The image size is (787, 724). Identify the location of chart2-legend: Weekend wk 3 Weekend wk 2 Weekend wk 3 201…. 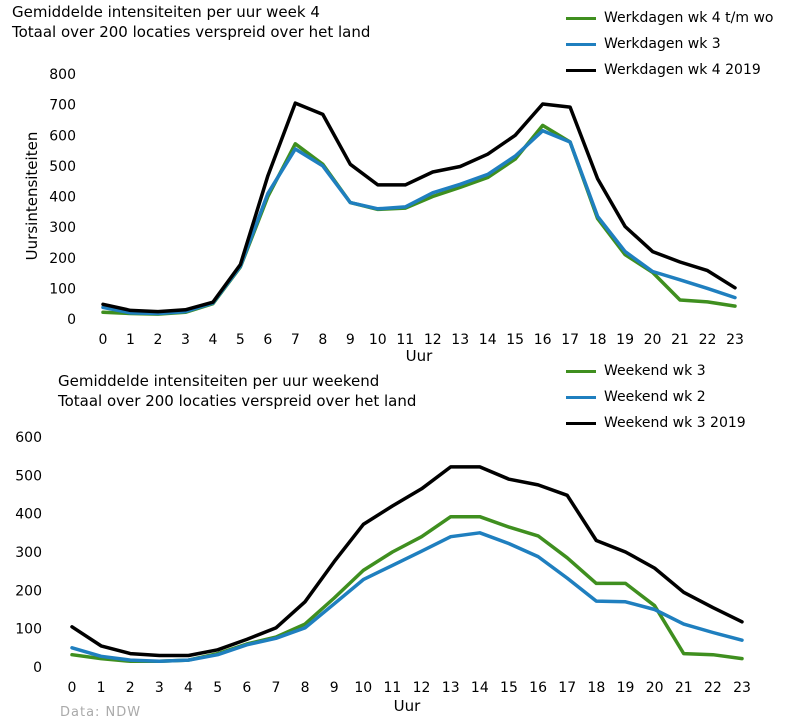
(656, 397).